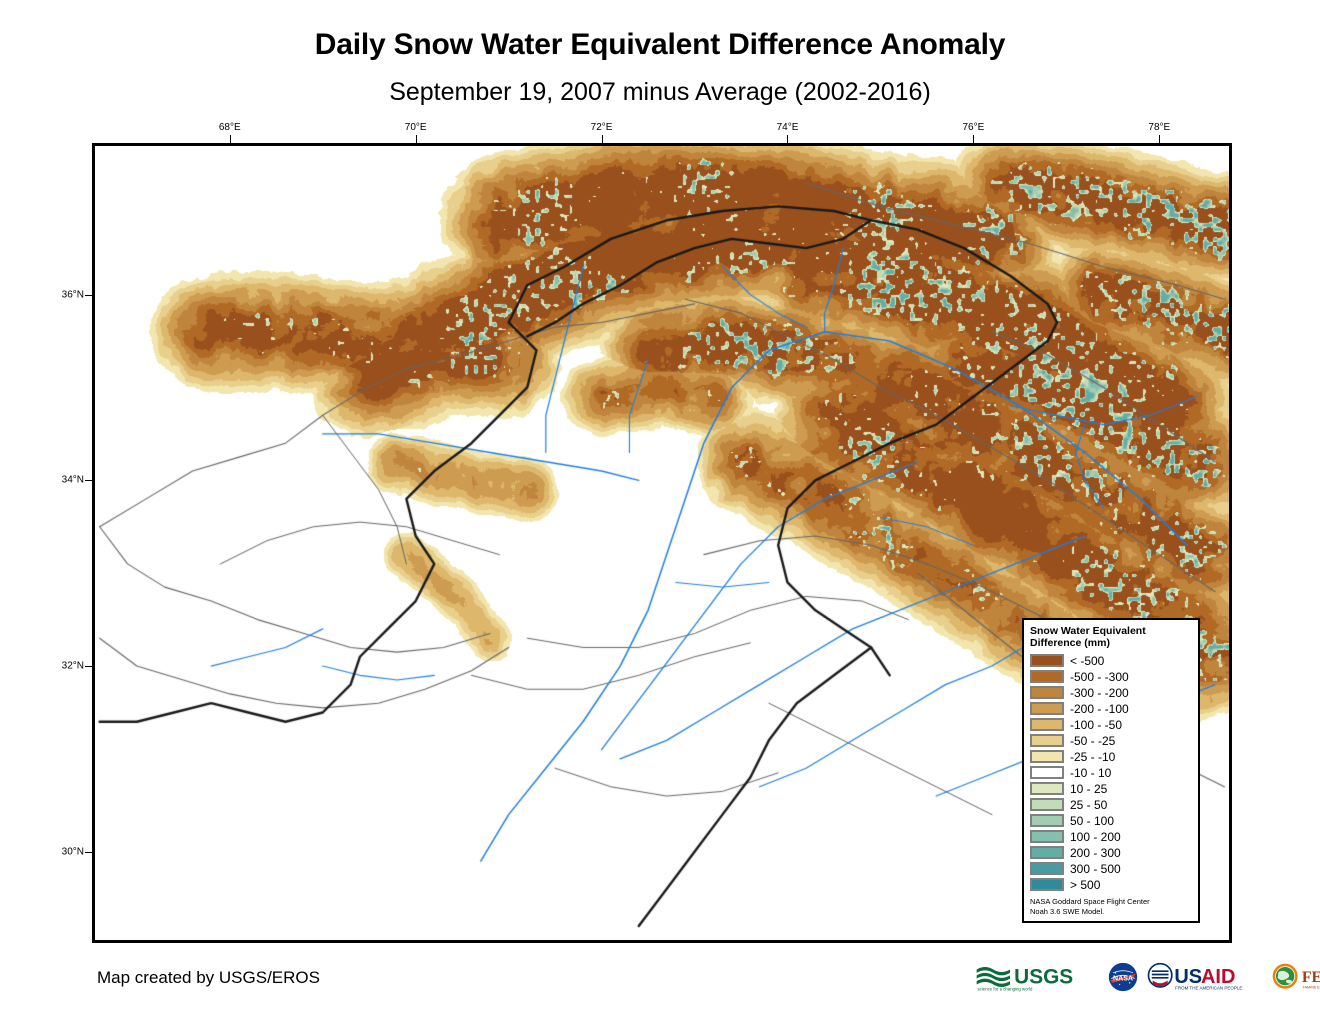 This screenshot has width=1320, height=1020. I want to click on map-credit: Map created by USGS/EROS, so click(208, 977).